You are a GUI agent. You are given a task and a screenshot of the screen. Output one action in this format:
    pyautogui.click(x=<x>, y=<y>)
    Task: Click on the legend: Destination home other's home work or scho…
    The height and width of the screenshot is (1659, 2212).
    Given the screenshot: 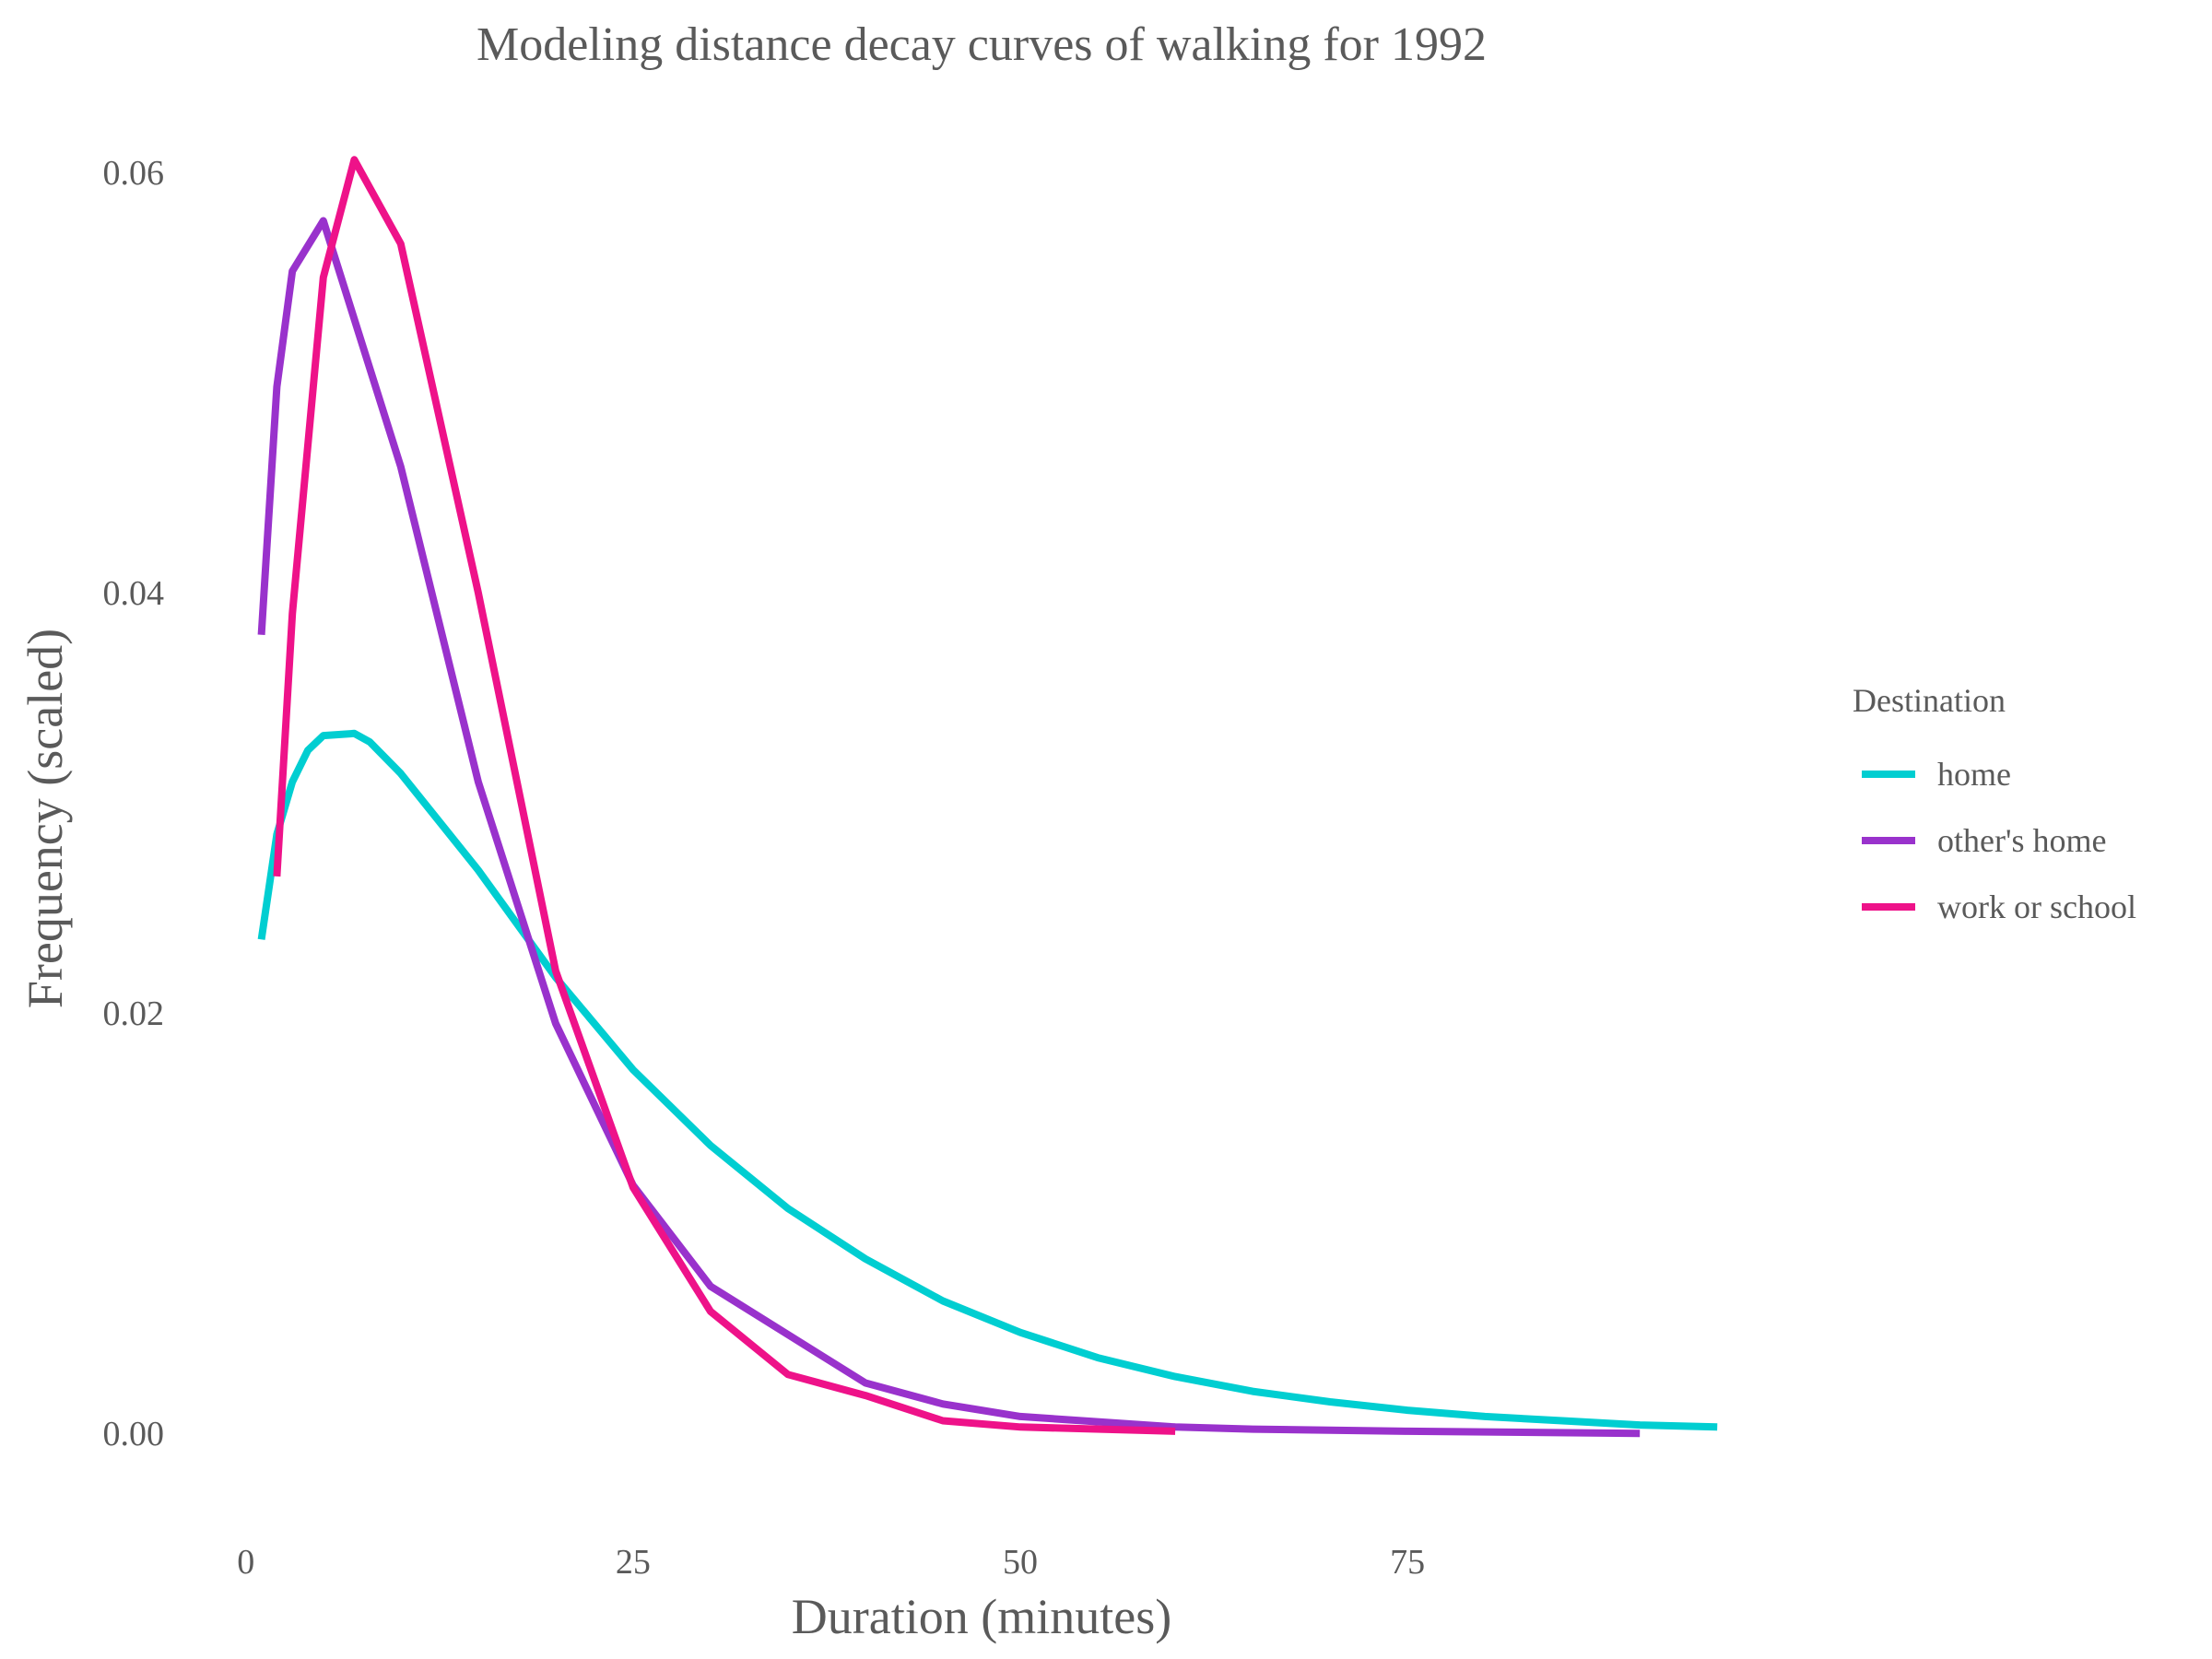 What is the action you would take?
    pyautogui.click(x=1994, y=803)
    